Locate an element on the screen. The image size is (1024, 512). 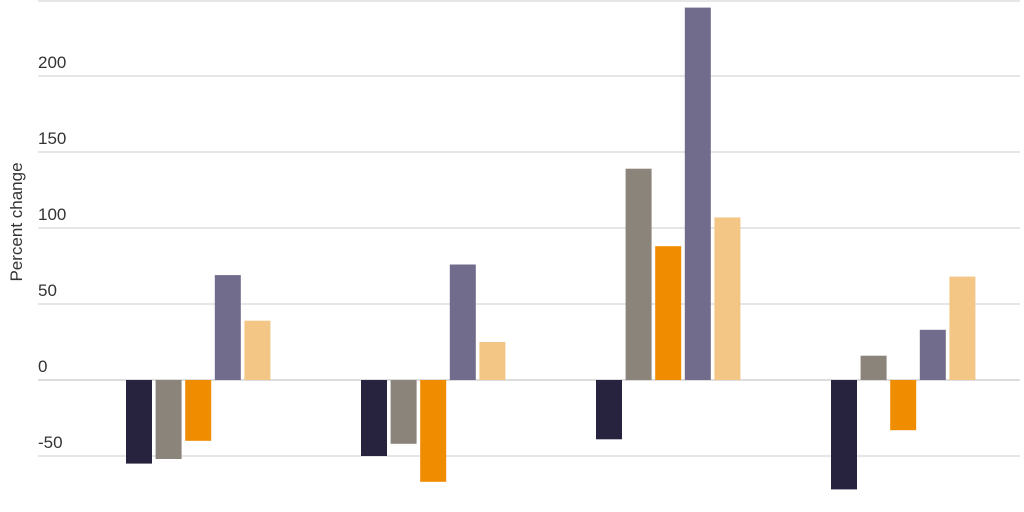
y-tick-label: 50 is located at coordinates (47, 290).